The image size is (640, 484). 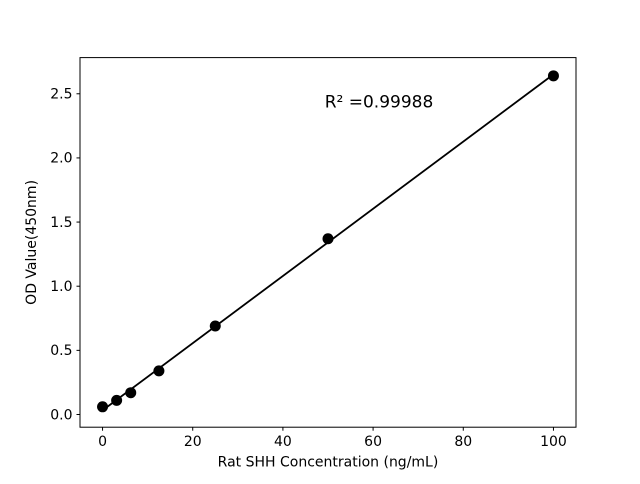 I want to click on x-tick-label: 60, so click(x=373, y=442).